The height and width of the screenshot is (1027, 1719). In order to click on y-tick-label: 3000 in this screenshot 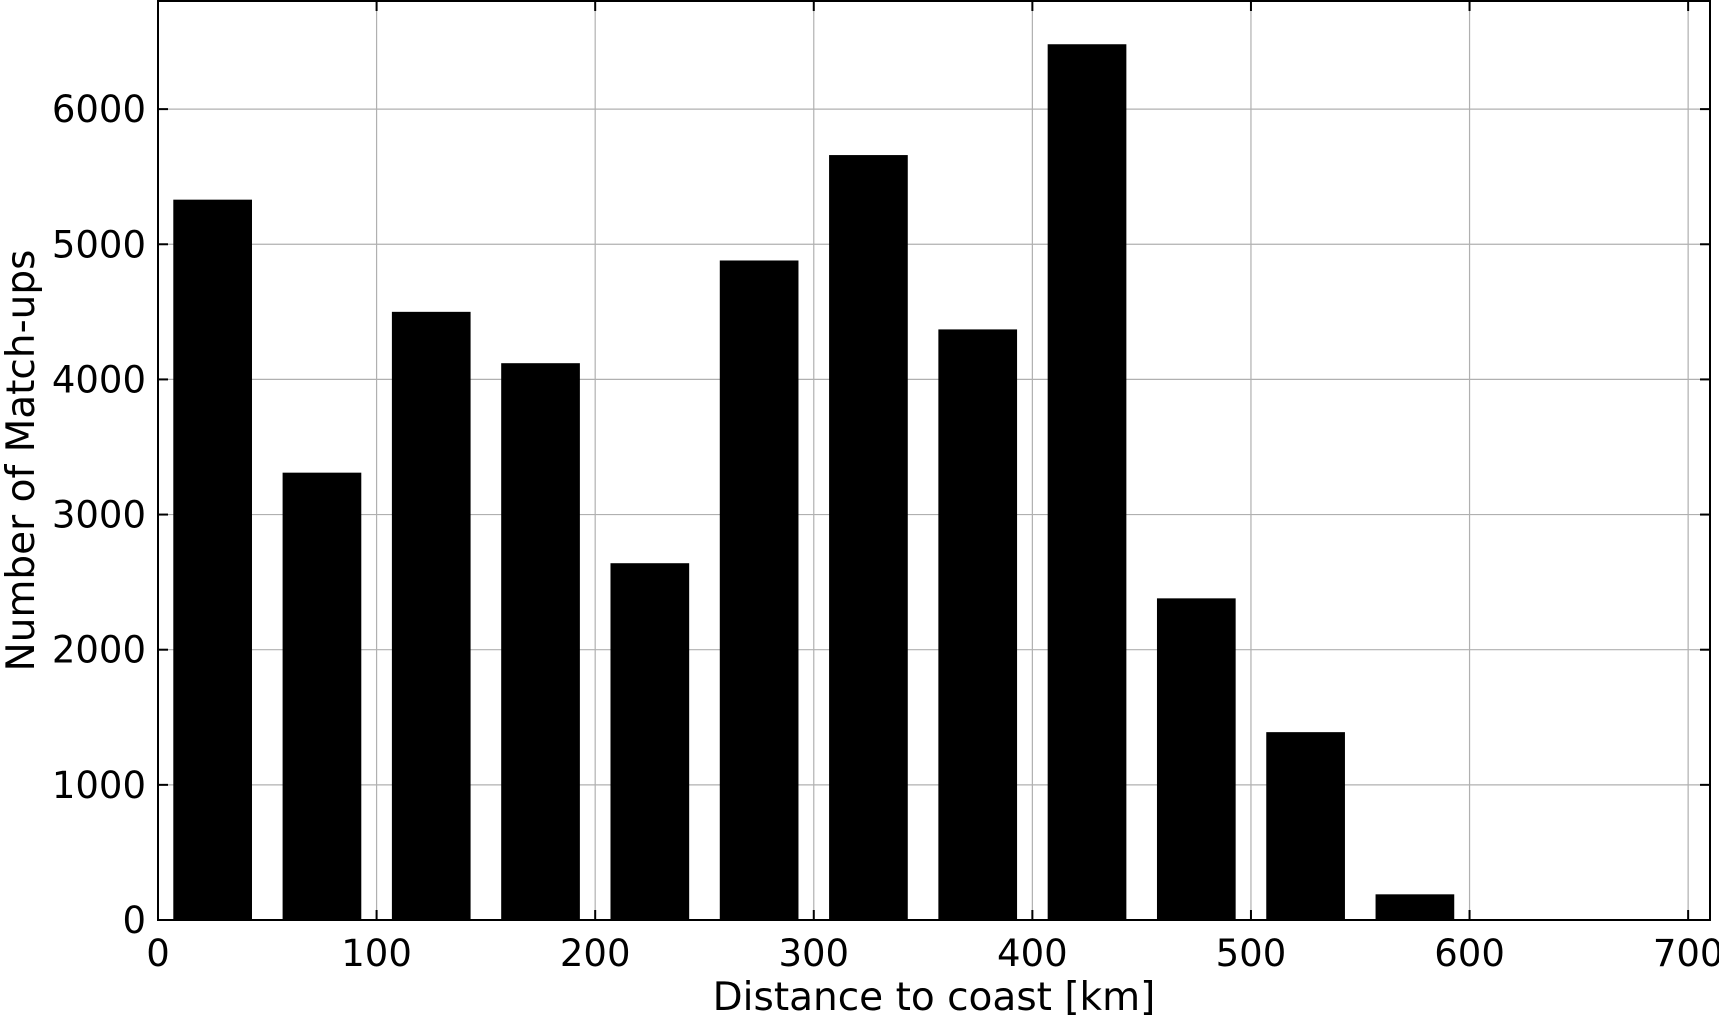, I will do `click(99, 515)`.